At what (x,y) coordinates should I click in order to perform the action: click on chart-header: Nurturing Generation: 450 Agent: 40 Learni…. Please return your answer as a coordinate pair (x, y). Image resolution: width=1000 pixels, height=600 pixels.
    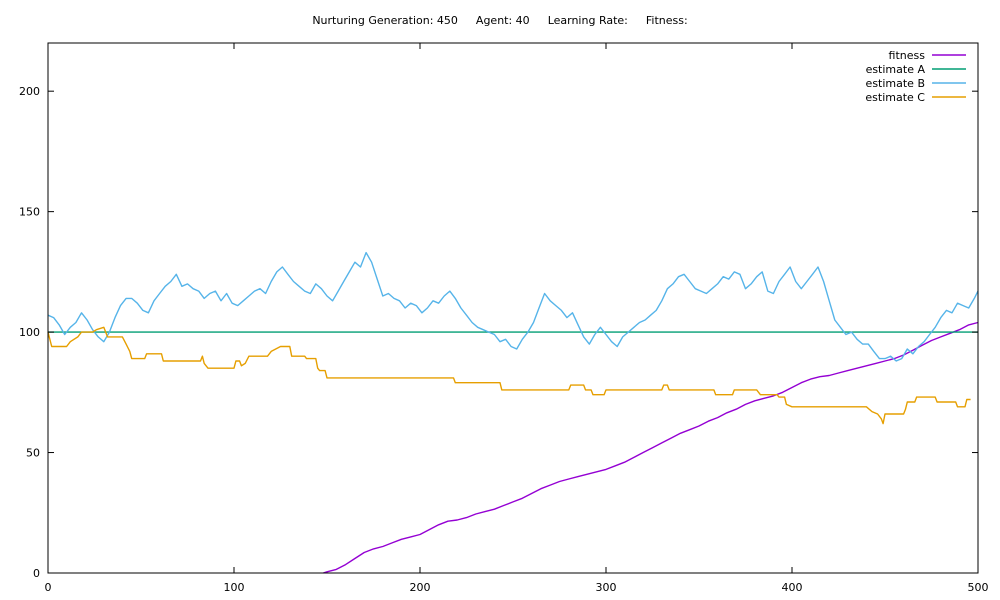
    Looking at the image, I should click on (500, 20).